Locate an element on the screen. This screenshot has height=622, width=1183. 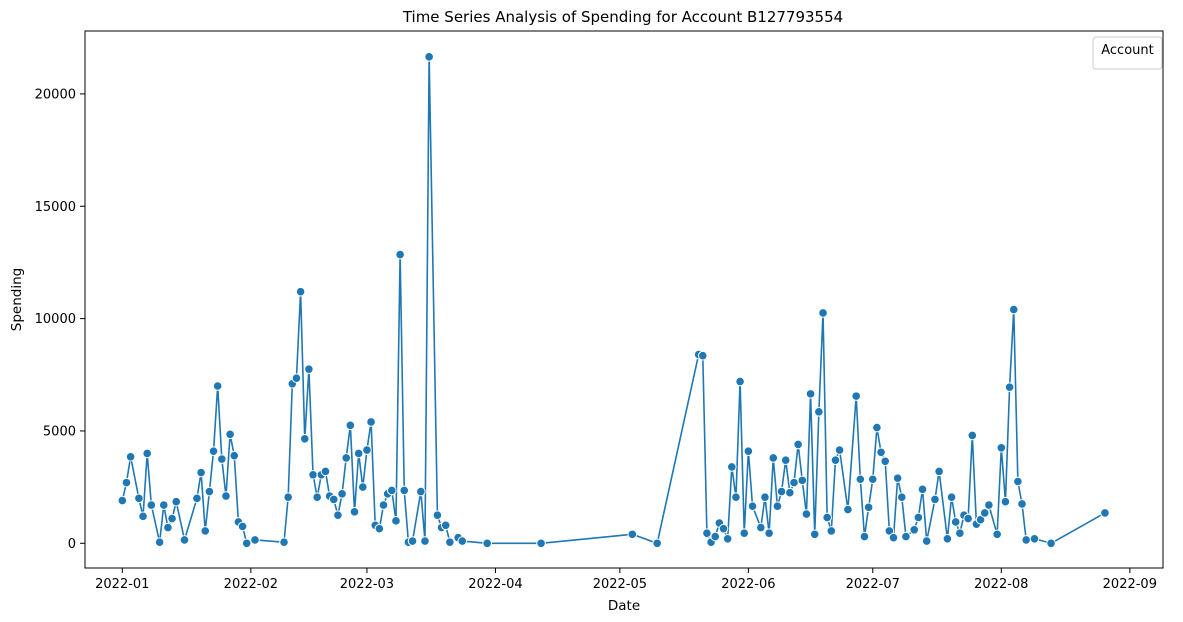
x-tick-label: 2022-04 is located at coordinates (495, 584).